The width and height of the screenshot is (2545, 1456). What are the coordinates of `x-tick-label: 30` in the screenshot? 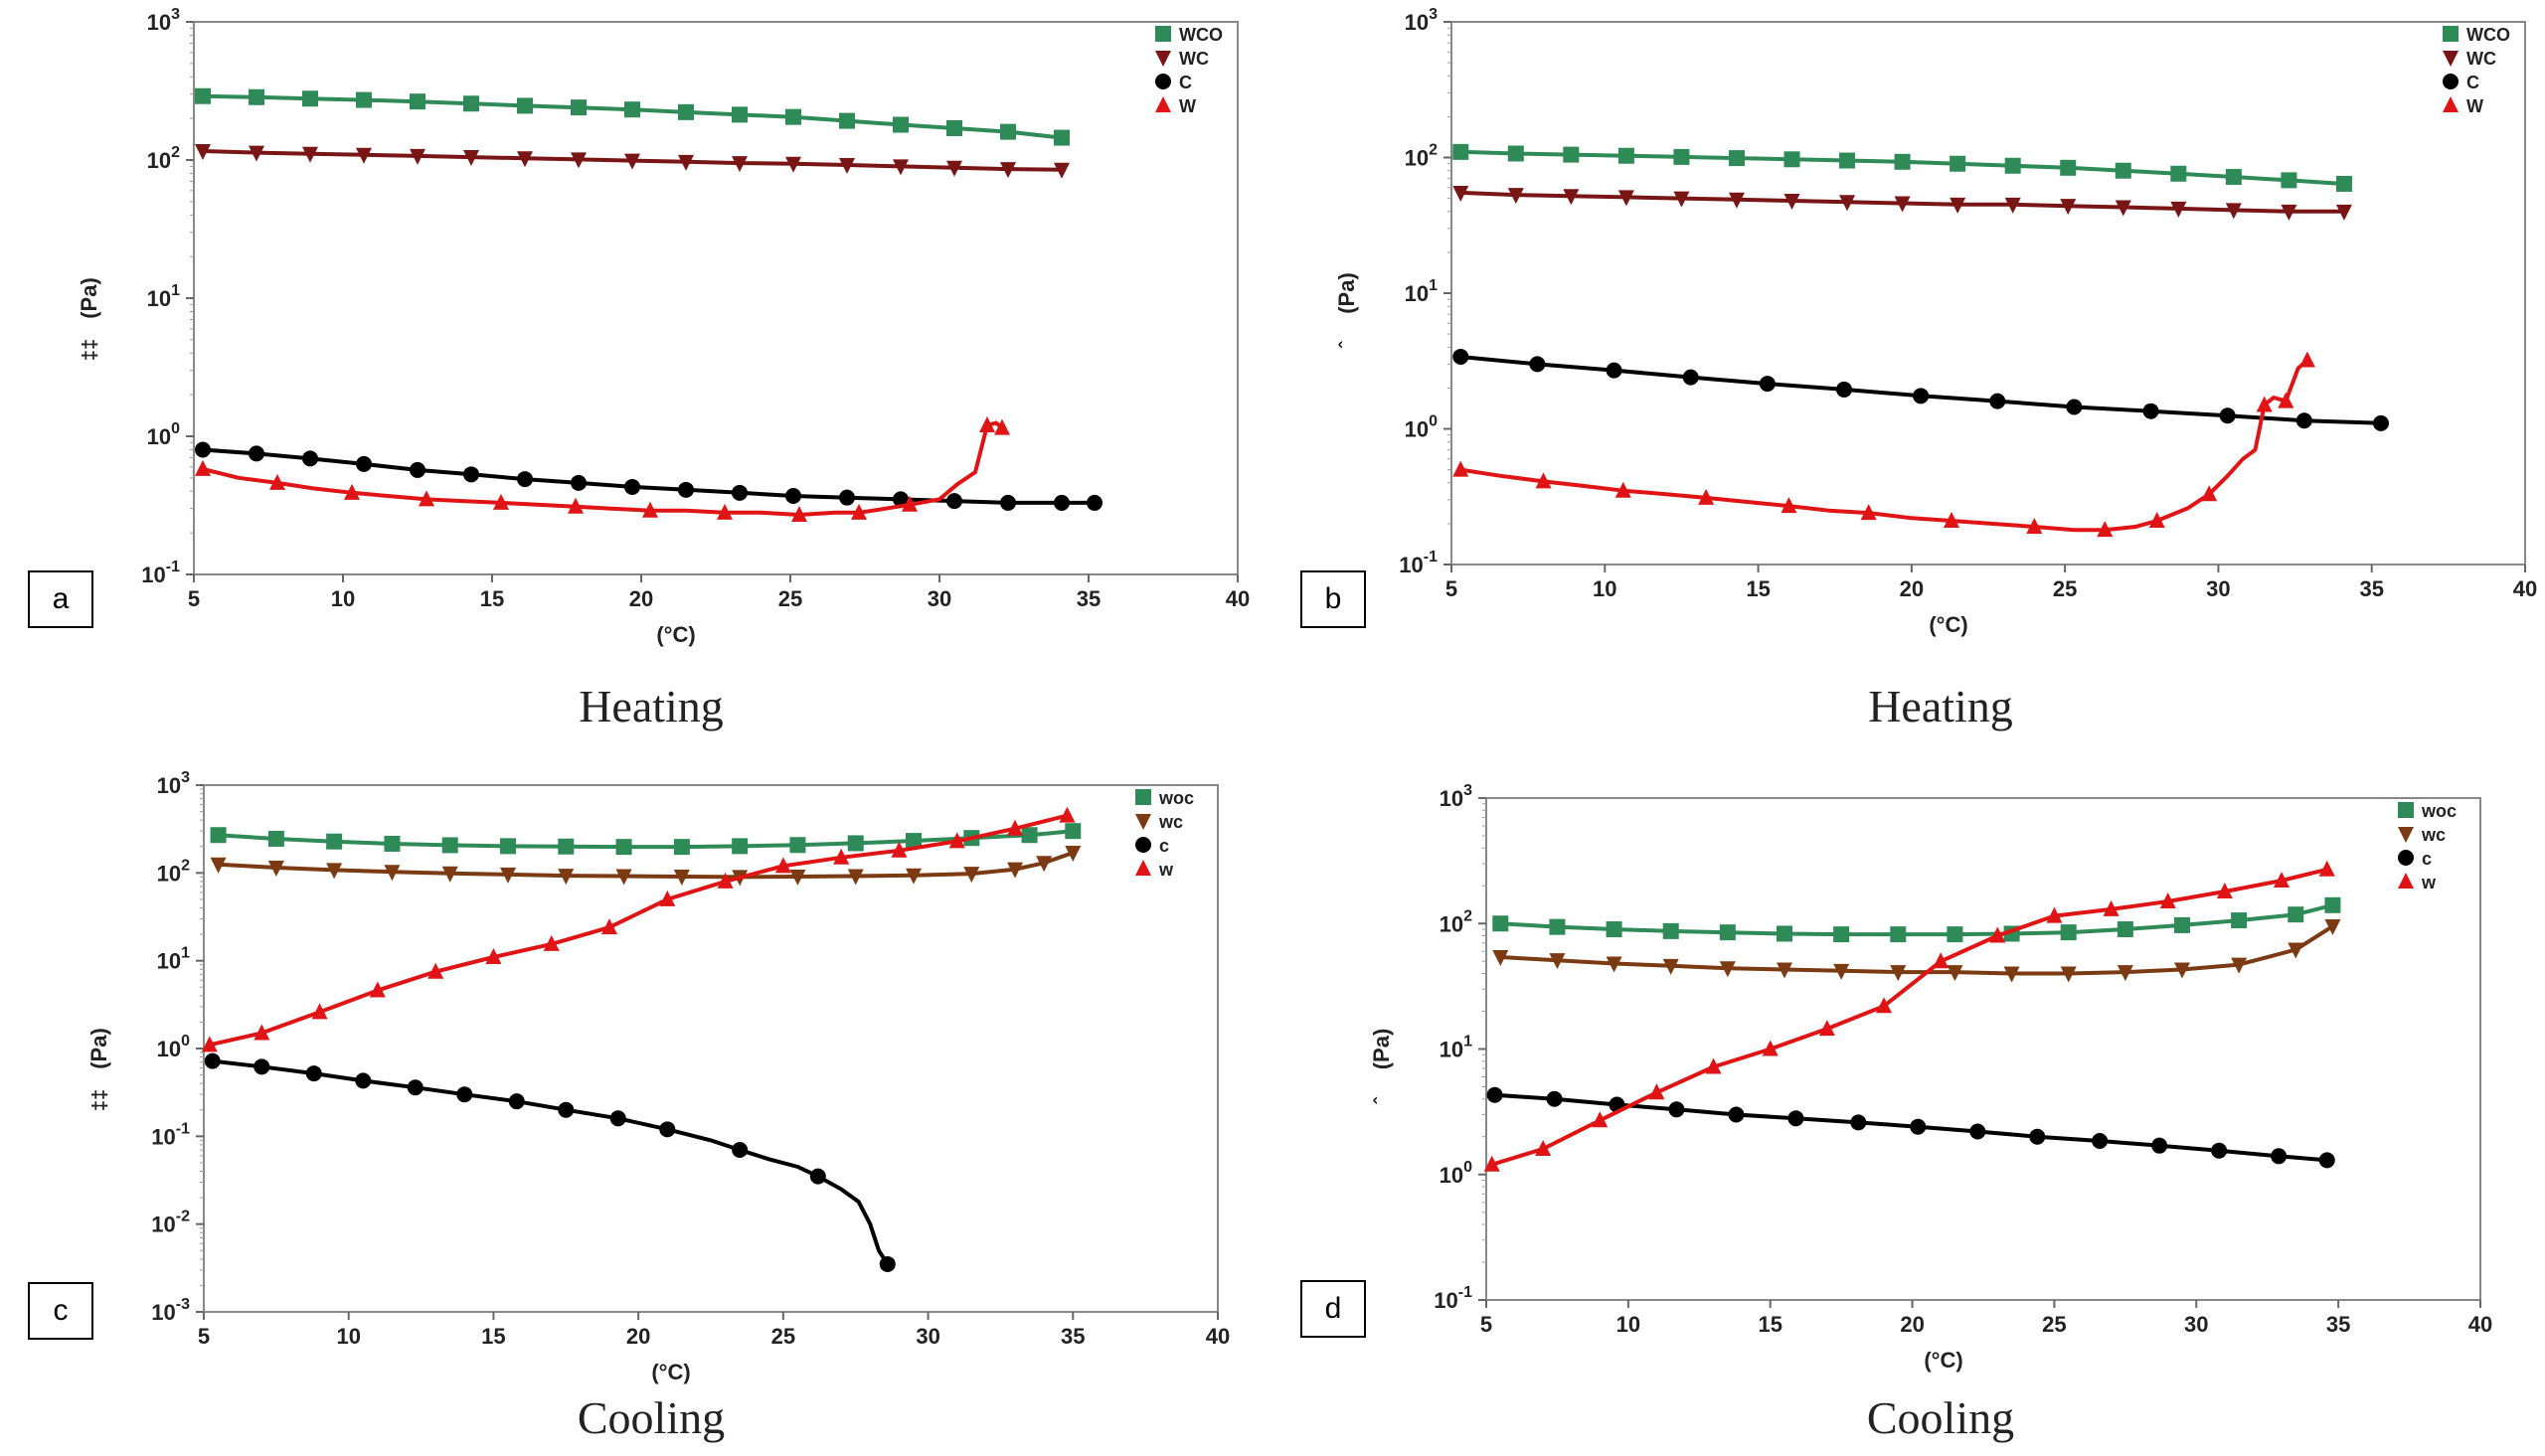 It's located at (939, 598).